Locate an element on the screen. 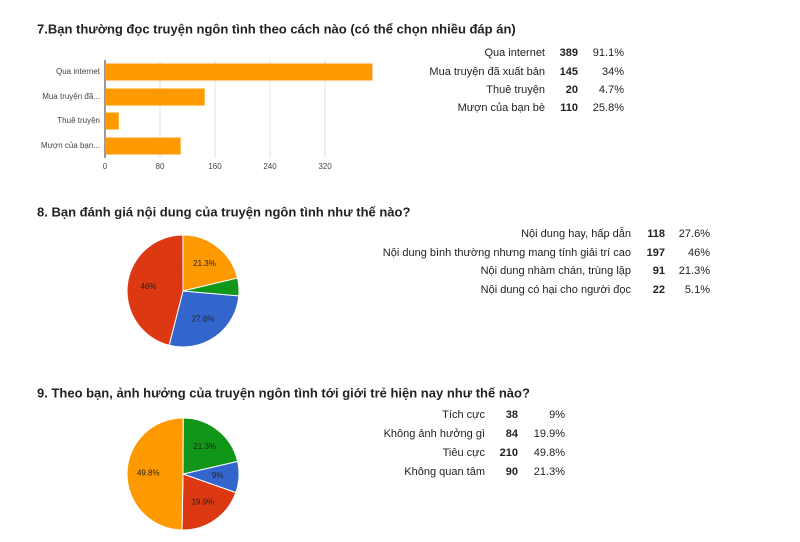 The width and height of the screenshot is (800, 542). y-tick-label: Qua internet is located at coordinates (78, 71).